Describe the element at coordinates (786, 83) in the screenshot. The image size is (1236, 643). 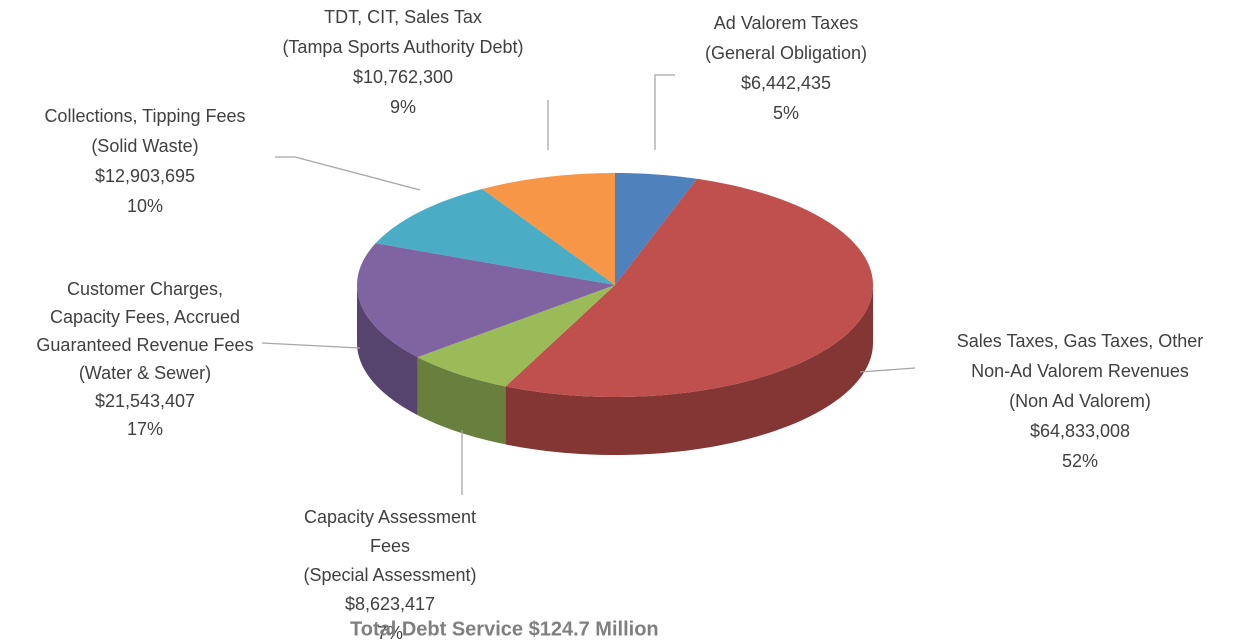
I see `value-label: $6,442,435` at that location.